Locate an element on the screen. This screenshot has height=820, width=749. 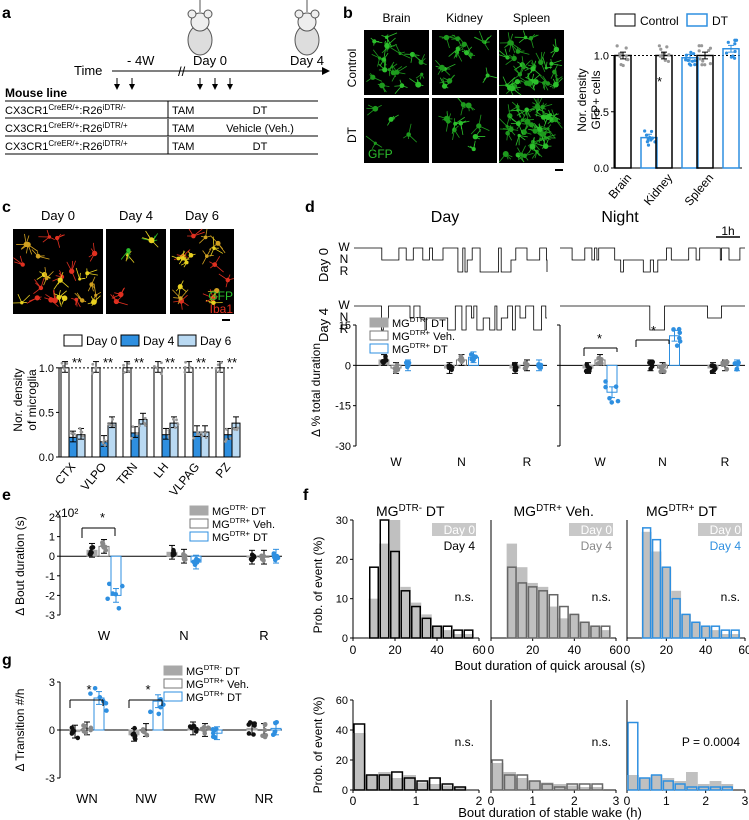
scale-label: 1h is located at coordinates (727, 231).